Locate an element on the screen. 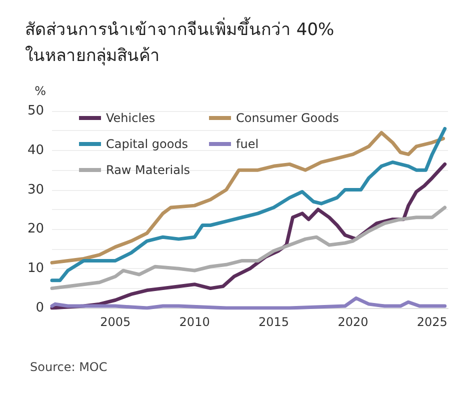 This screenshot has height=393, width=472. source-note: Source: MOC is located at coordinates (69, 367).